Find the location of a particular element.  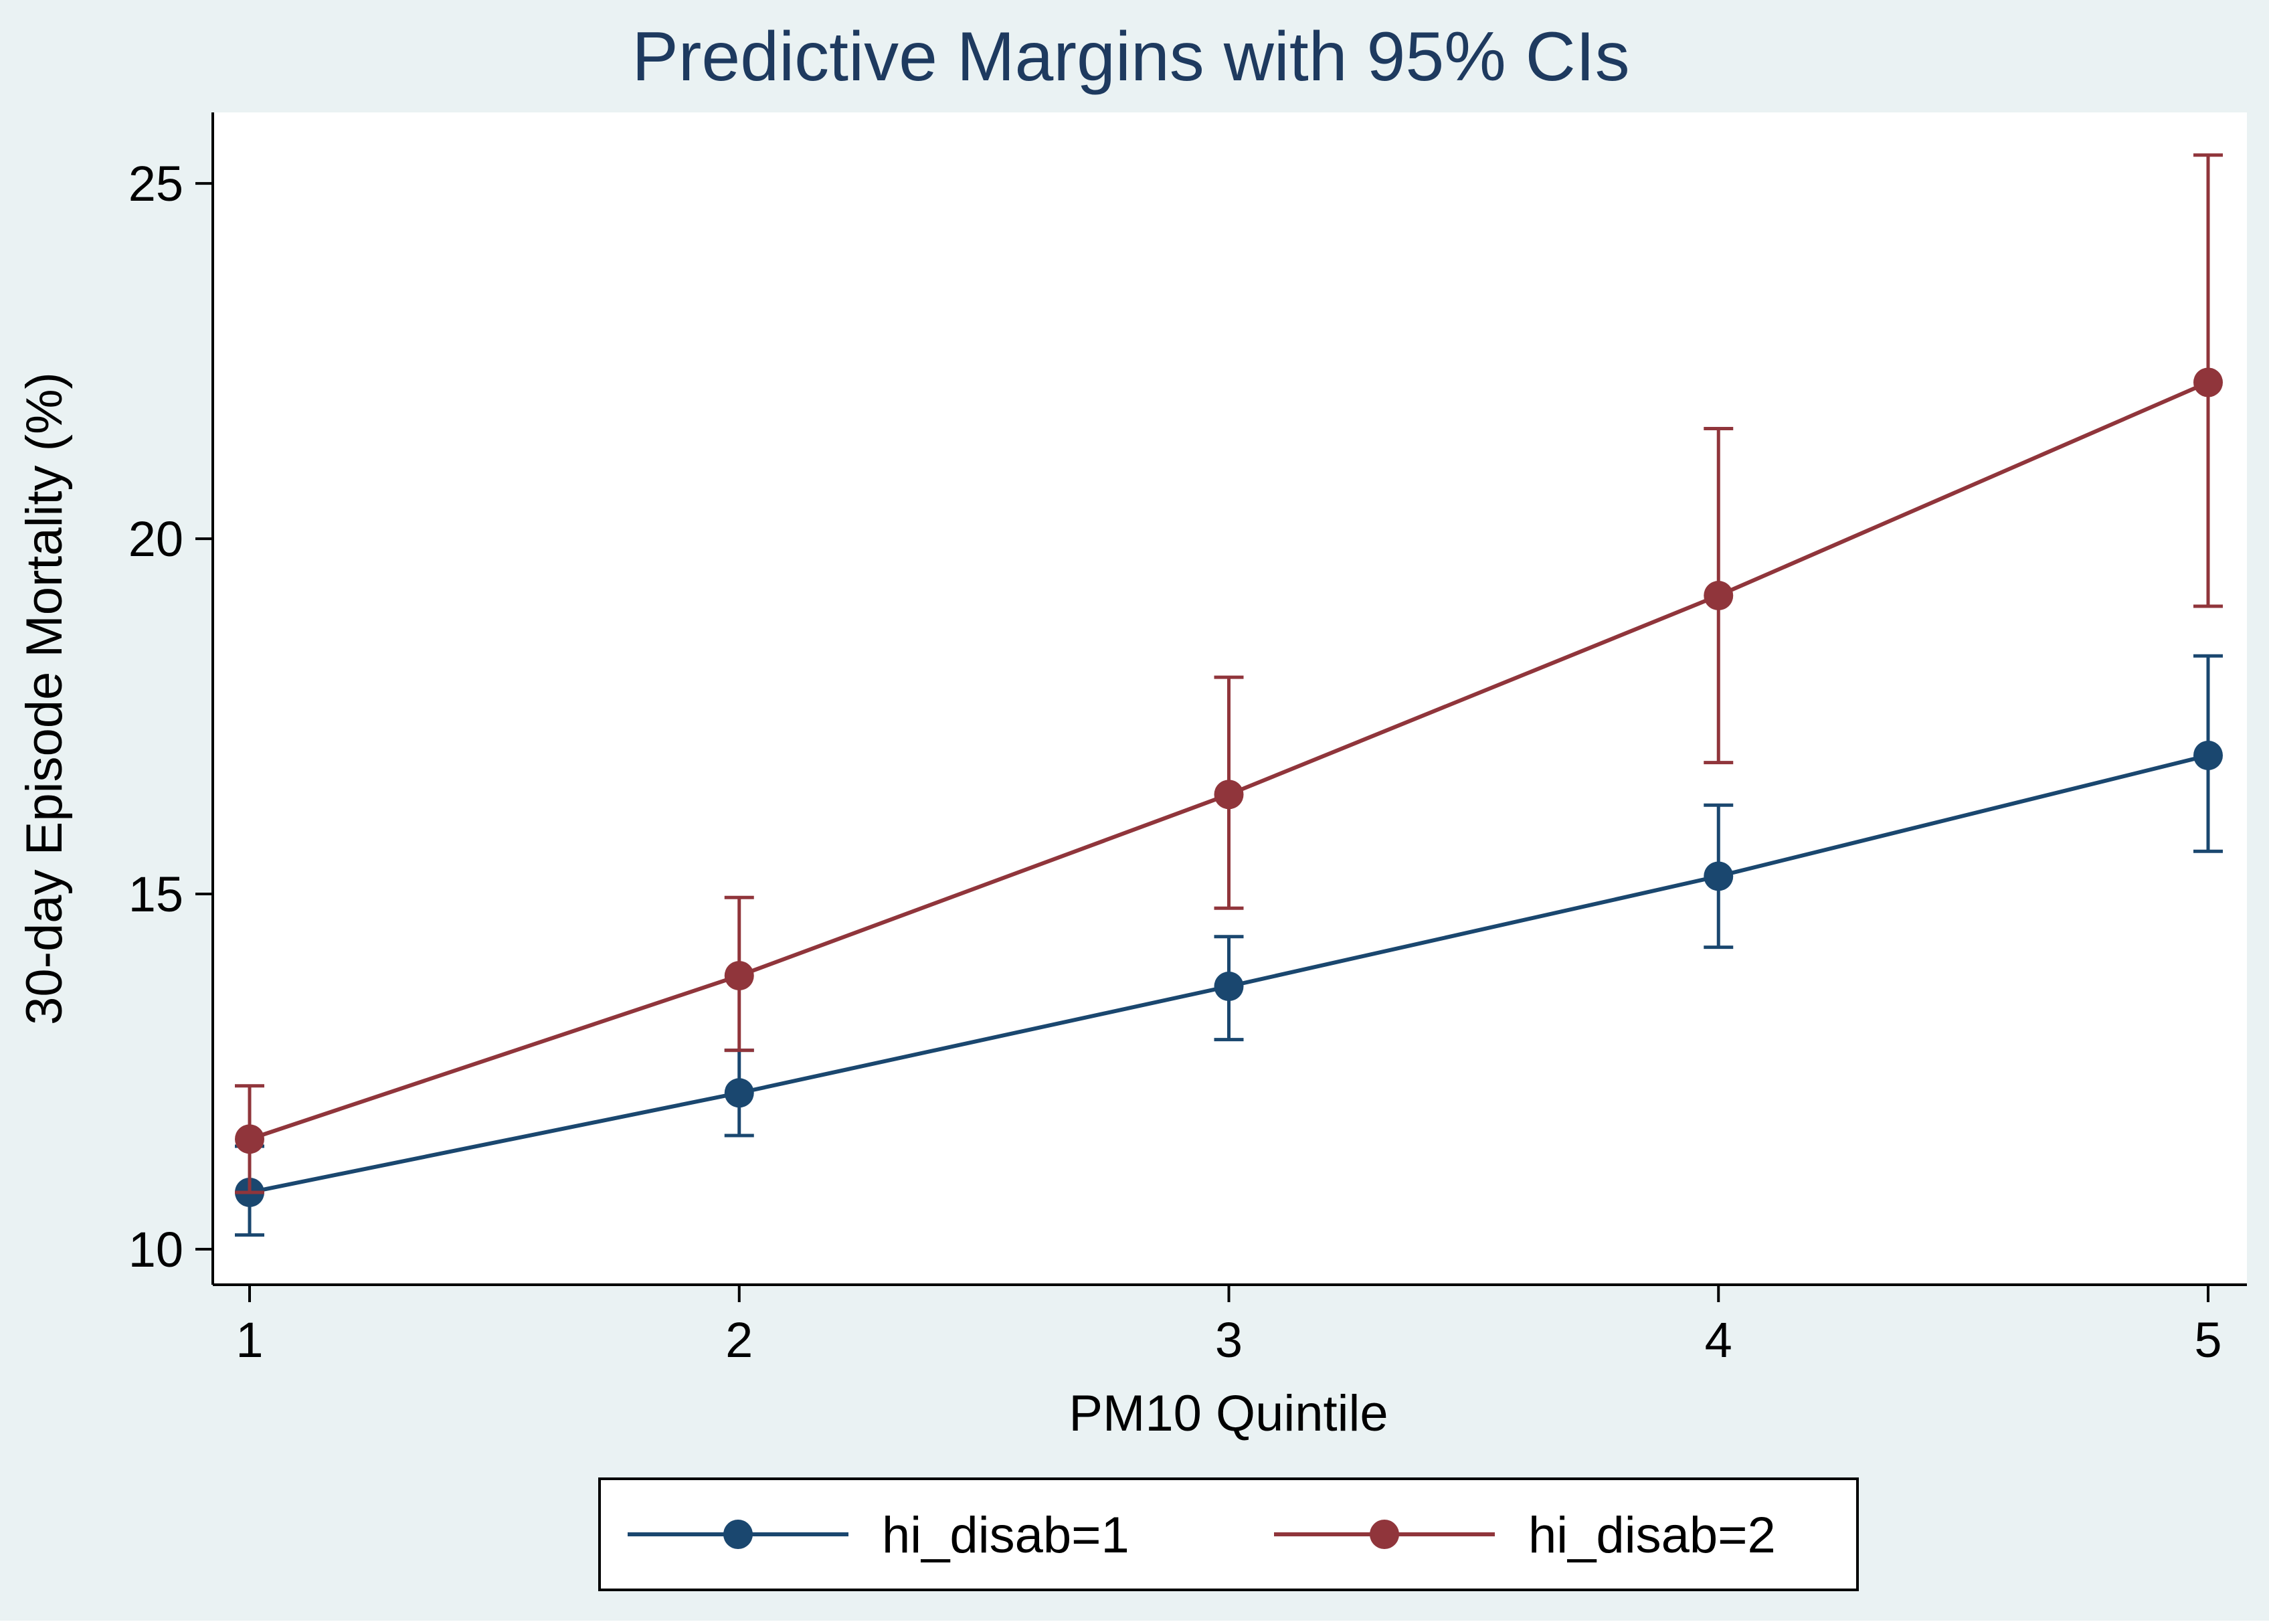

y-ticks: 10 15 20 25 is located at coordinates (170, 716).